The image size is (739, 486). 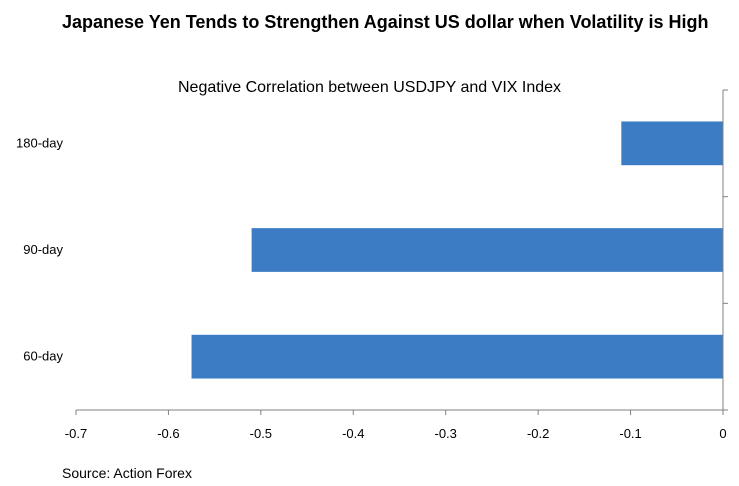 What do you see at coordinates (722, 433) in the screenshot?
I see `x-tick-label: 0` at bounding box center [722, 433].